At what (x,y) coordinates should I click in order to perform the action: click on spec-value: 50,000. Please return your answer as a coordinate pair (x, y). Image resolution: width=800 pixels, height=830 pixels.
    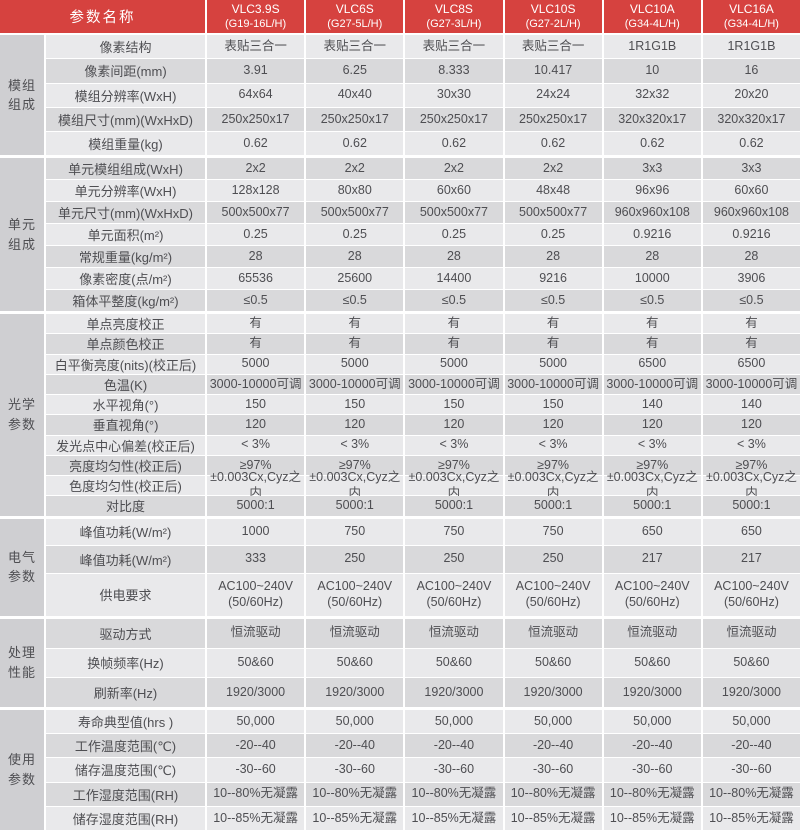
    Looking at the image, I should click on (355, 721).